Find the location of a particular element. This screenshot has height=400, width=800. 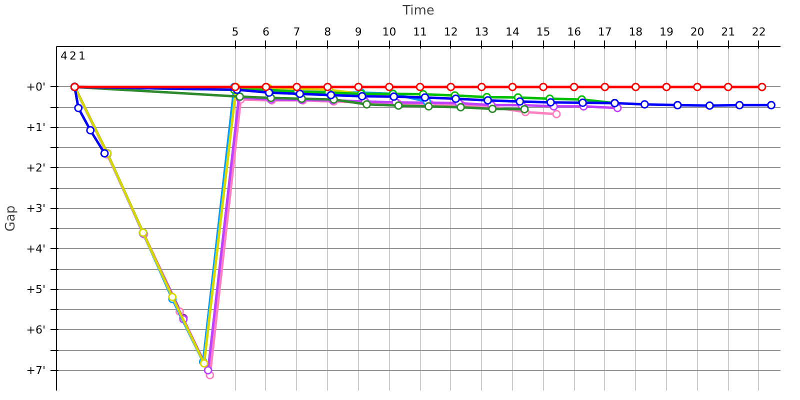

annotation: 4 is located at coordinates (64, 56).